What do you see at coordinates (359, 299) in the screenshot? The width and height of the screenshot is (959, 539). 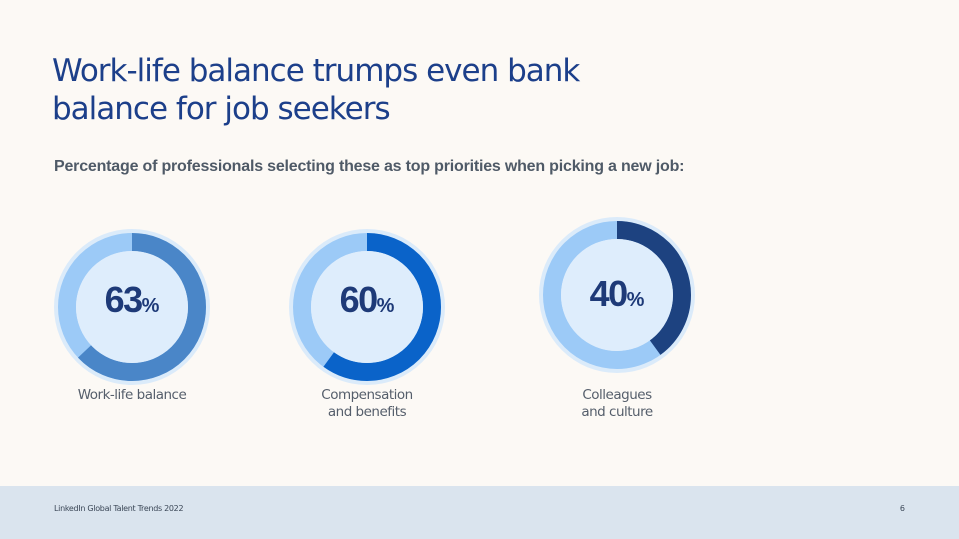 I see `percent-value: 60` at bounding box center [359, 299].